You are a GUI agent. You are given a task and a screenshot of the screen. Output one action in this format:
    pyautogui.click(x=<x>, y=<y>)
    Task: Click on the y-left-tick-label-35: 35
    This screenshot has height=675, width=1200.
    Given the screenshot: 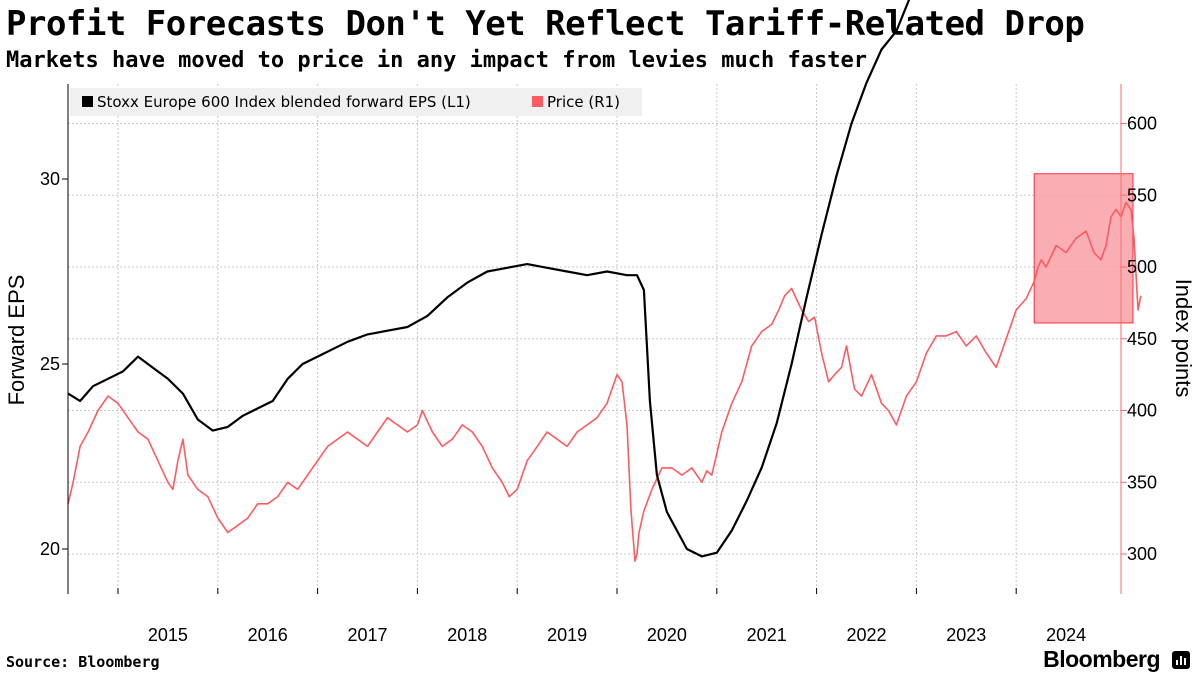 What is the action you would take?
    pyautogui.click(x=50, y=2)
    